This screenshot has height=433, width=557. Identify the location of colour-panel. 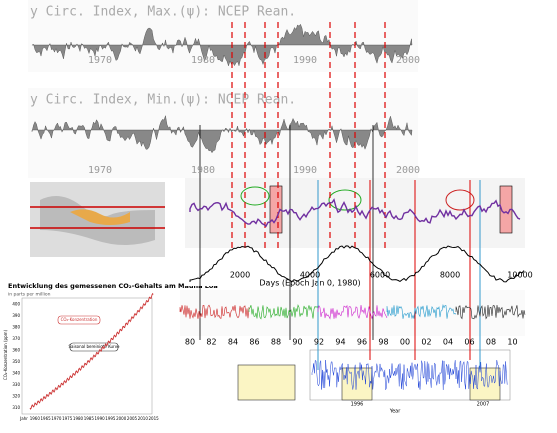
(352, 313).